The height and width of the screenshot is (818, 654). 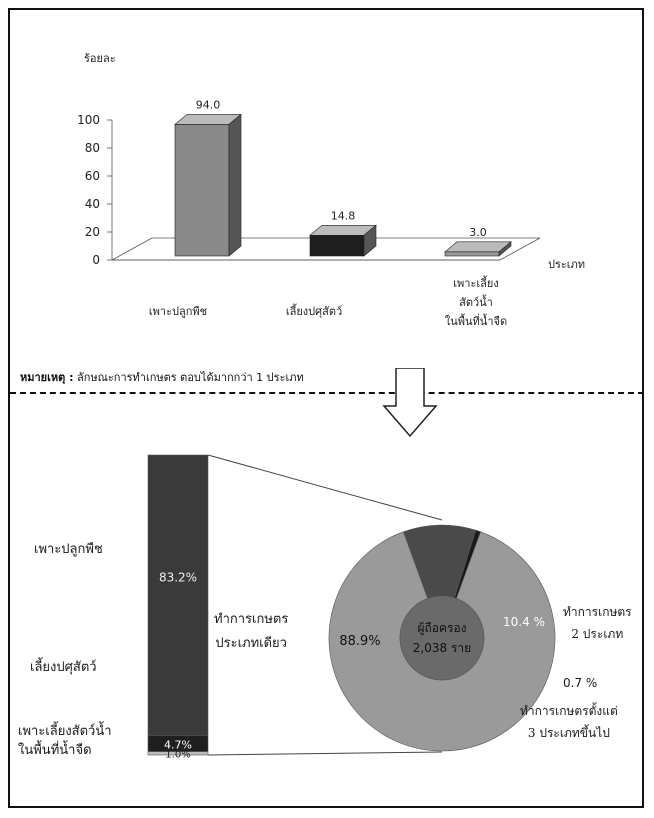 What do you see at coordinates (580, 683) in the screenshot?
I see `donut-value-three-types: 0.7 %` at bounding box center [580, 683].